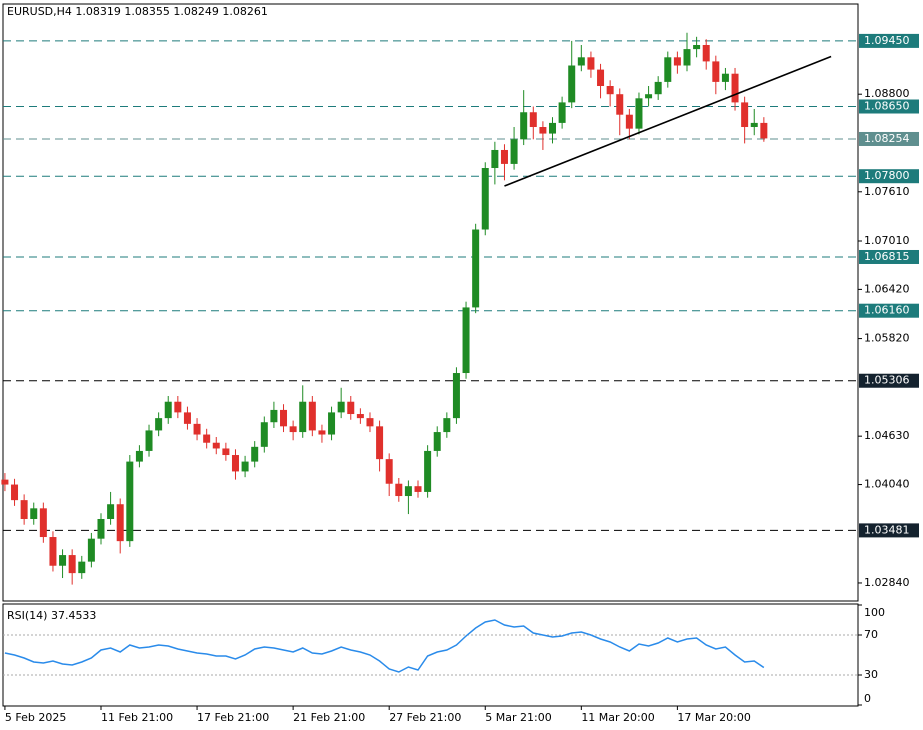 The height and width of the screenshot is (730, 923). Describe the element at coordinates (518, 717) in the screenshot. I see `x-tick-label: 5 Mar 21:00` at that location.